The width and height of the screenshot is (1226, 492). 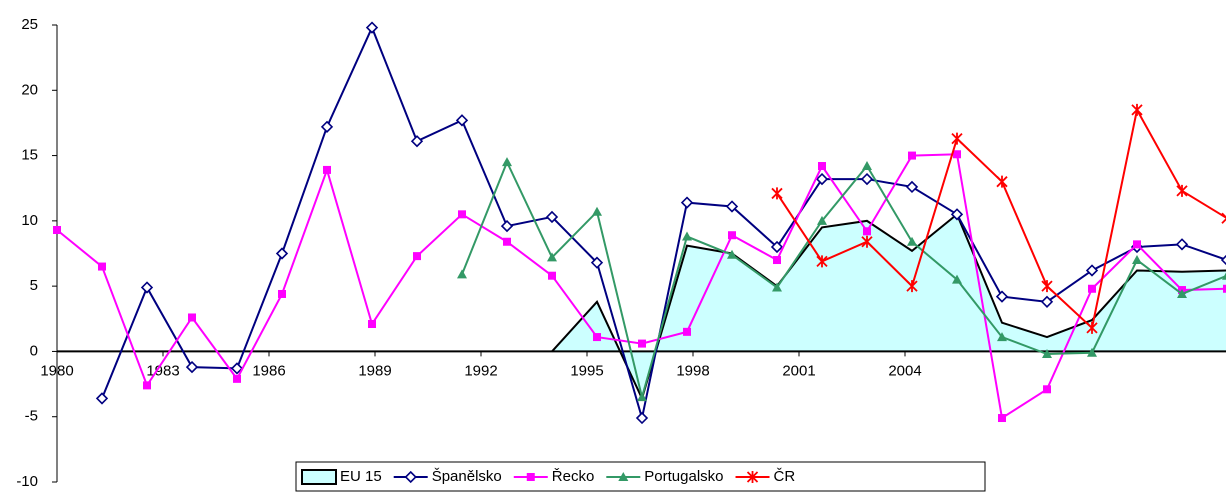 What do you see at coordinates (29, 155) in the screenshot?
I see `y-tick-label: 15` at bounding box center [29, 155].